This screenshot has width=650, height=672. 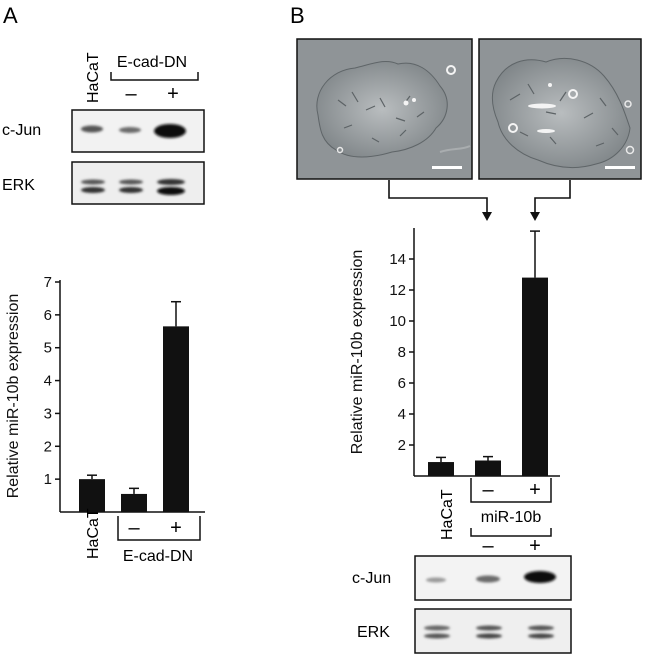 I want to click on chart-b-xlabels: HaCaT – + miR-10b – +, so click(x=495, y=517).